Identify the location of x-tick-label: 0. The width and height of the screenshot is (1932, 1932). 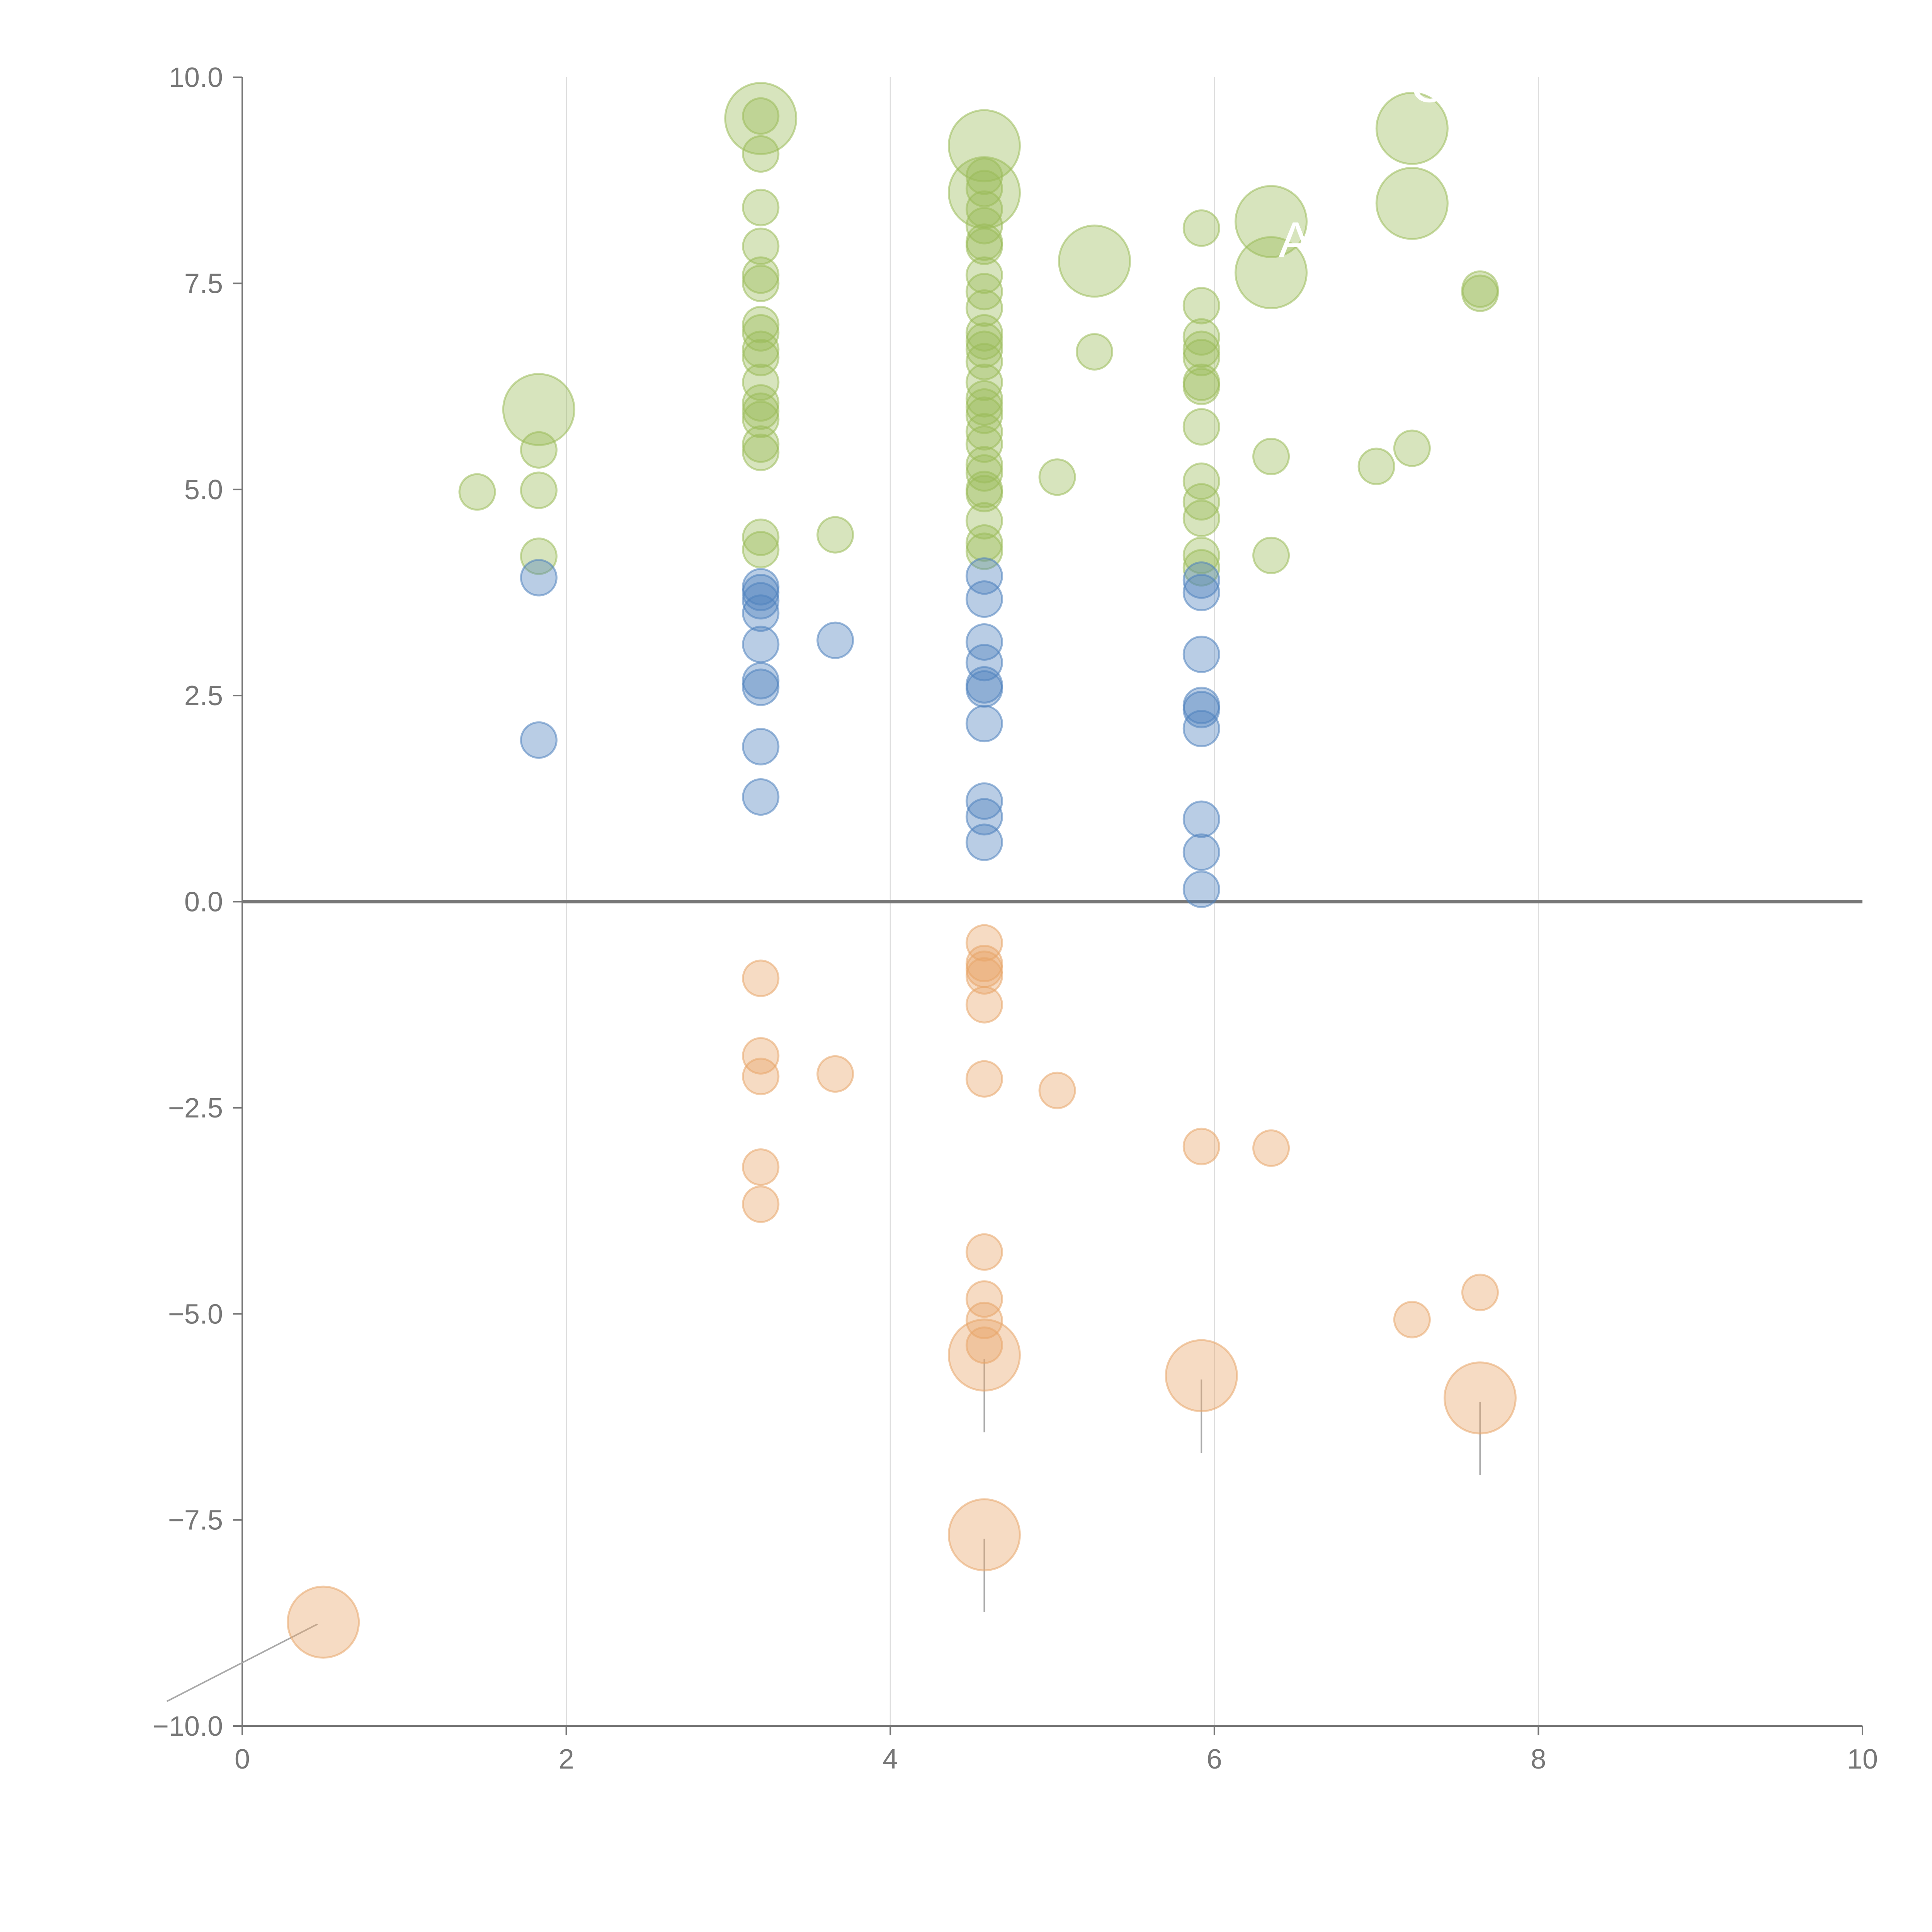
(243, 1759).